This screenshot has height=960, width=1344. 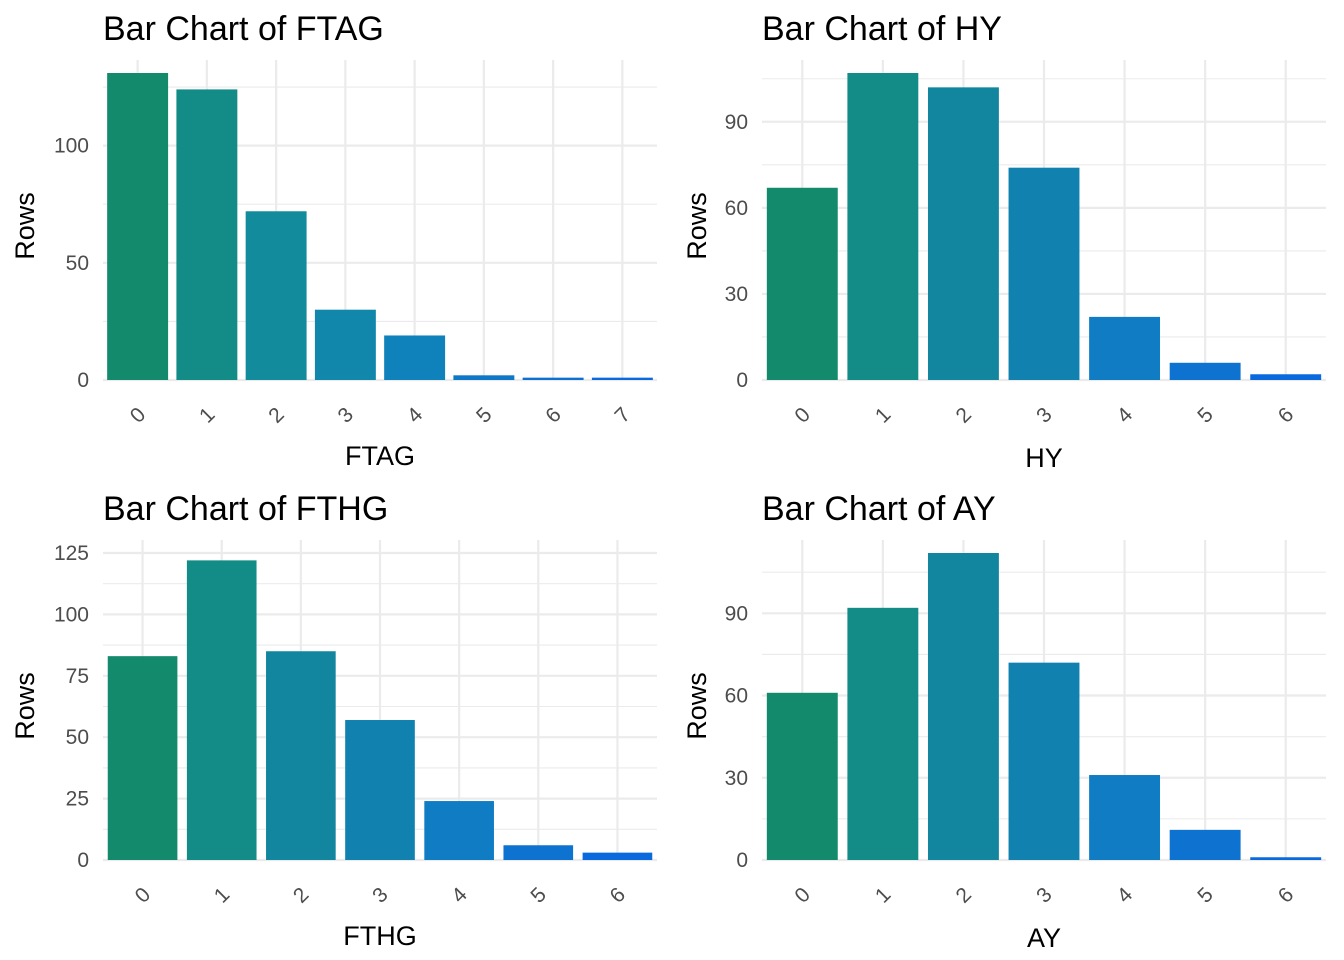 What do you see at coordinates (77, 799) in the screenshot?
I see `y-tick-label: 25` at bounding box center [77, 799].